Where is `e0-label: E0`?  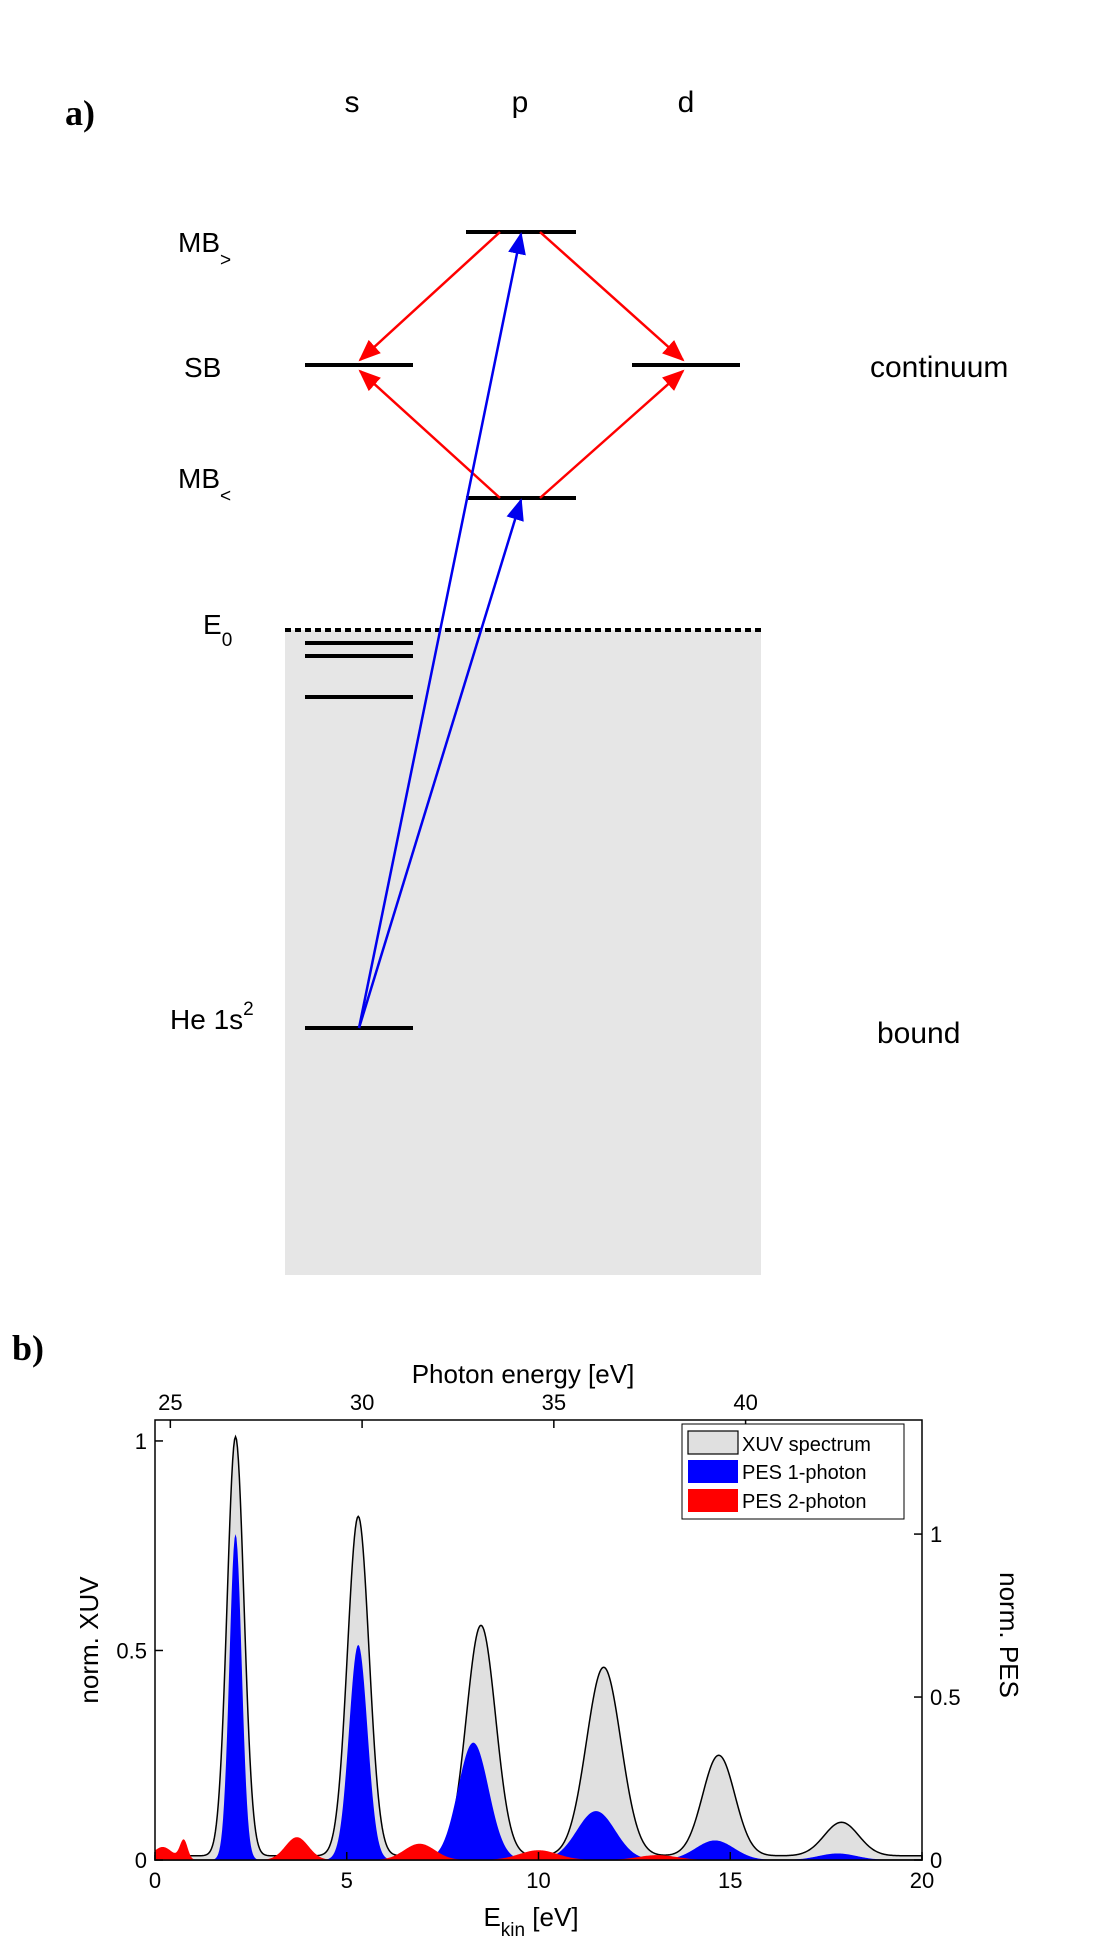
e0-label: E0 is located at coordinates (217, 630).